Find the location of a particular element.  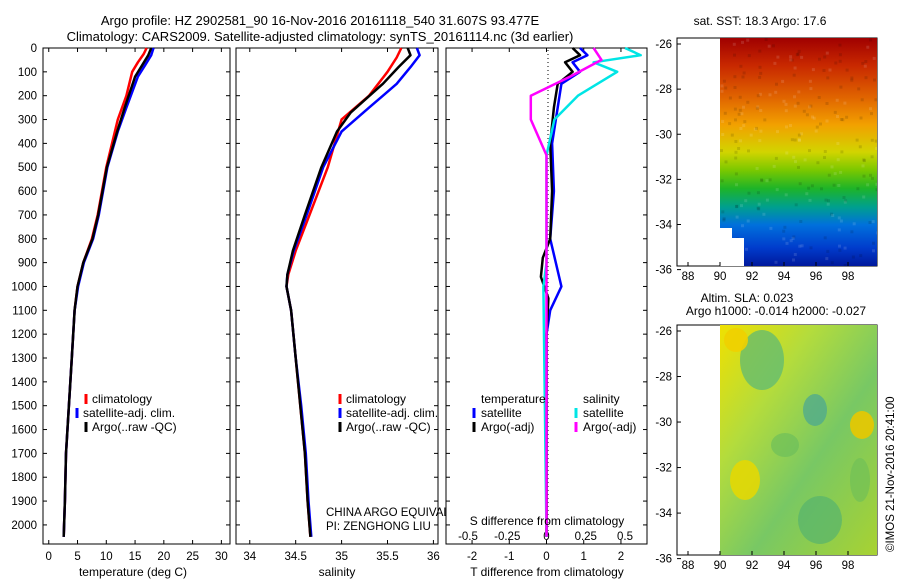

depth-tick-label: 1500 is located at coordinates (24, 407).